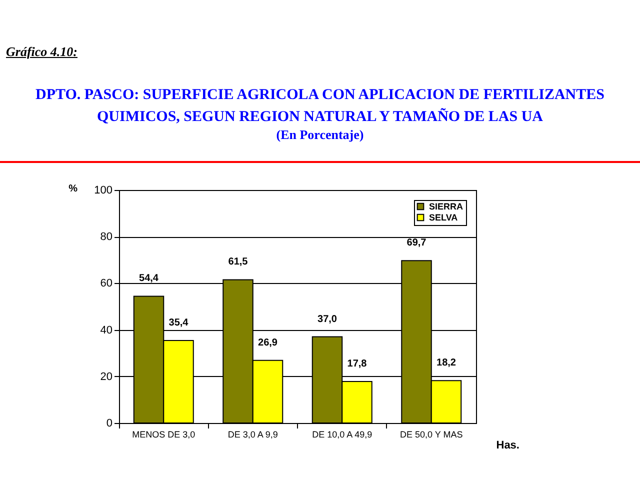 This screenshot has height=480, width=640. What do you see at coordinates (328, 319) in the screenshot?
I see `data-label: 37,0` at bounding box center [328, 319].